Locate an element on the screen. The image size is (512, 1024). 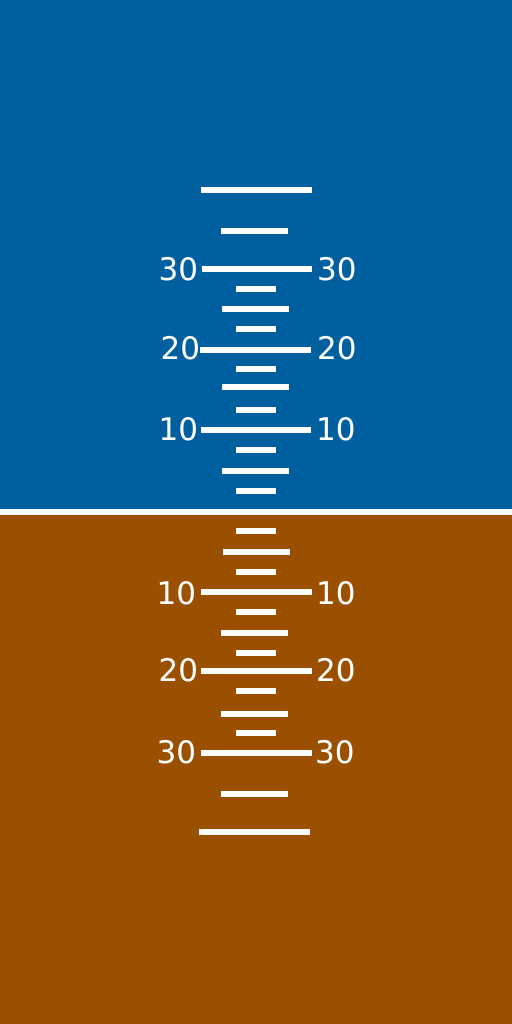
horizon-line is located at coordinates (256, 512).